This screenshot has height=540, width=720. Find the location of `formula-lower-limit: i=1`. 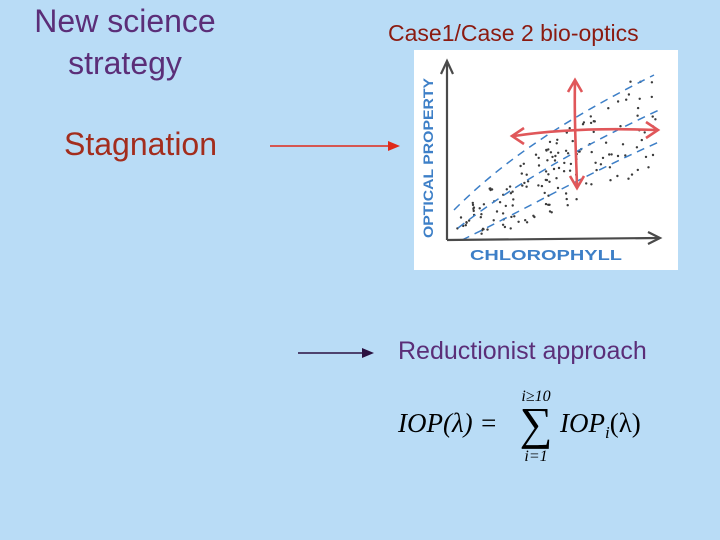

formula-lower-limit: i=1 is located at coordinates (535, 456).